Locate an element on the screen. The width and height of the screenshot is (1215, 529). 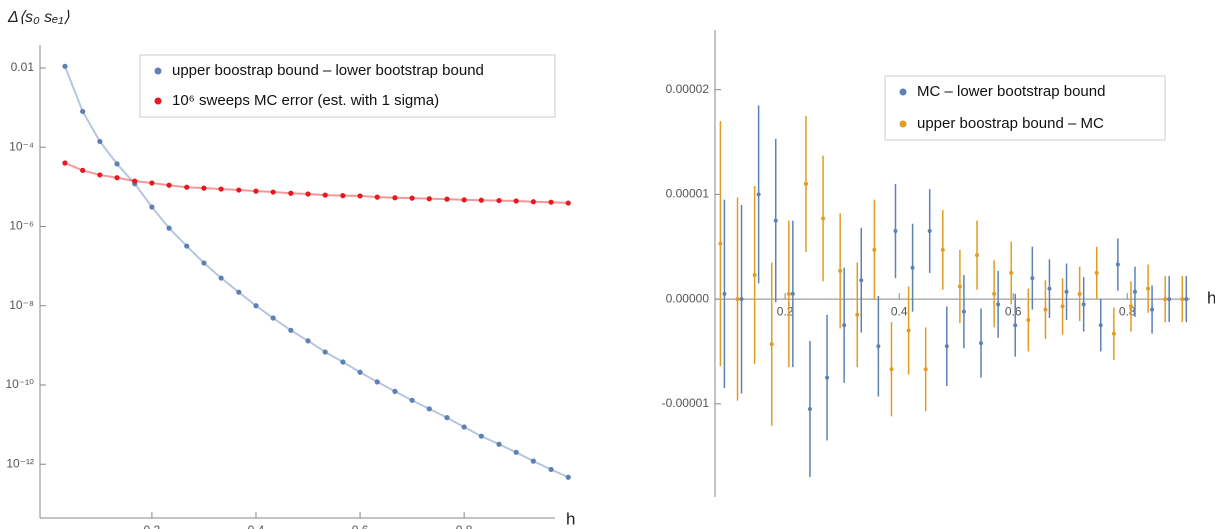
y-tick-label: 0.00000 is located at coordinates (688, 298).